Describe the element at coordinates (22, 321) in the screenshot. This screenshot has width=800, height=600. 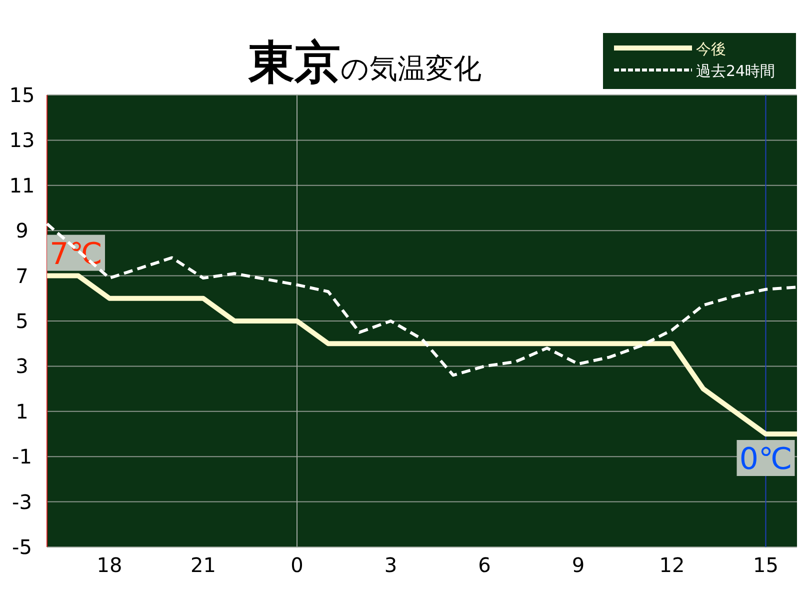
I see `y-tick-label: 5` at that location.